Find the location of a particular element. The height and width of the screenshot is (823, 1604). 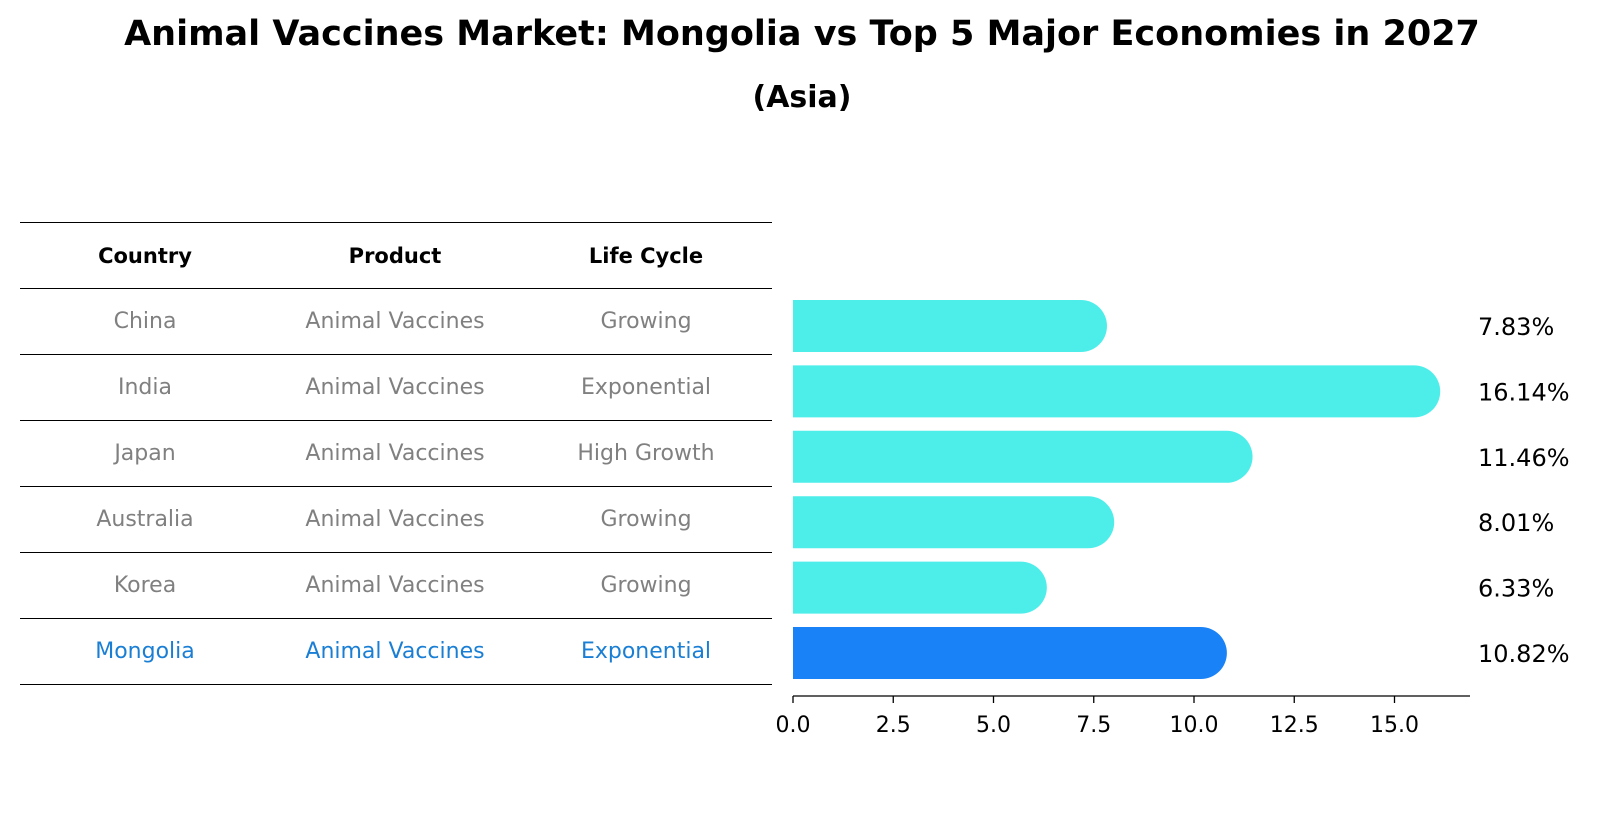

x-tick-label: 5.0 is located at coordinates (993, 725).